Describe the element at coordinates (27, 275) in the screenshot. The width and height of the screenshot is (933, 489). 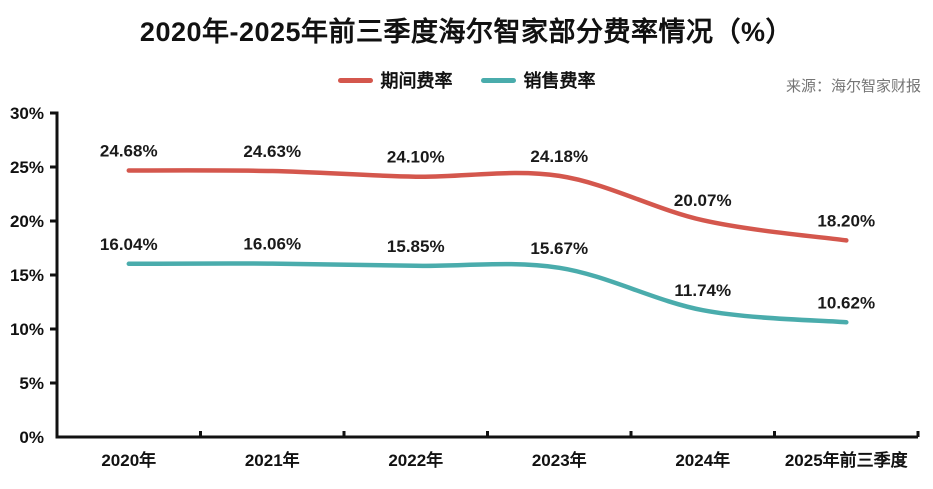
I see `y-axis-label: 15%` at that location.